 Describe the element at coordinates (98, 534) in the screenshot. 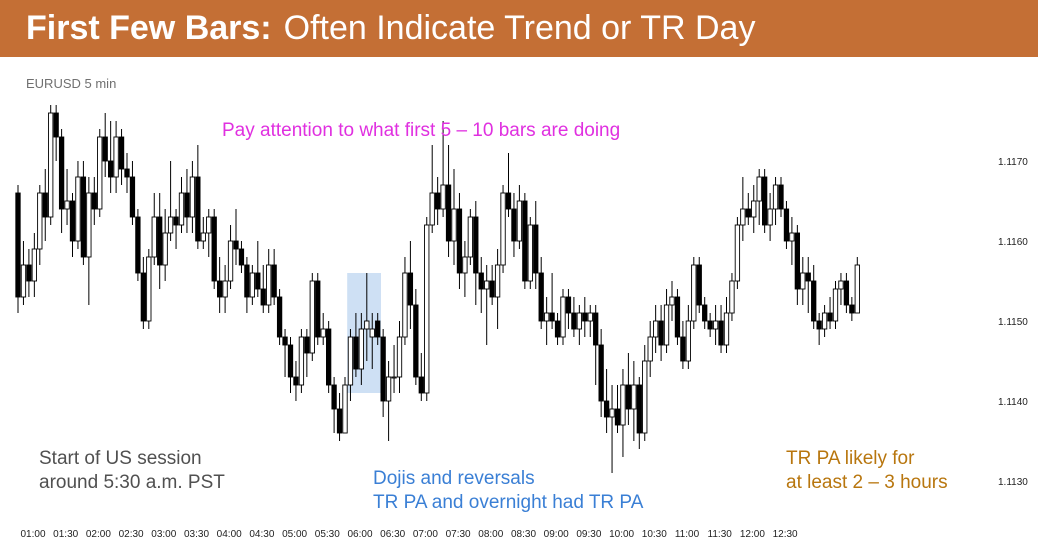

I see `x-tick-label: 02:00` at that location.